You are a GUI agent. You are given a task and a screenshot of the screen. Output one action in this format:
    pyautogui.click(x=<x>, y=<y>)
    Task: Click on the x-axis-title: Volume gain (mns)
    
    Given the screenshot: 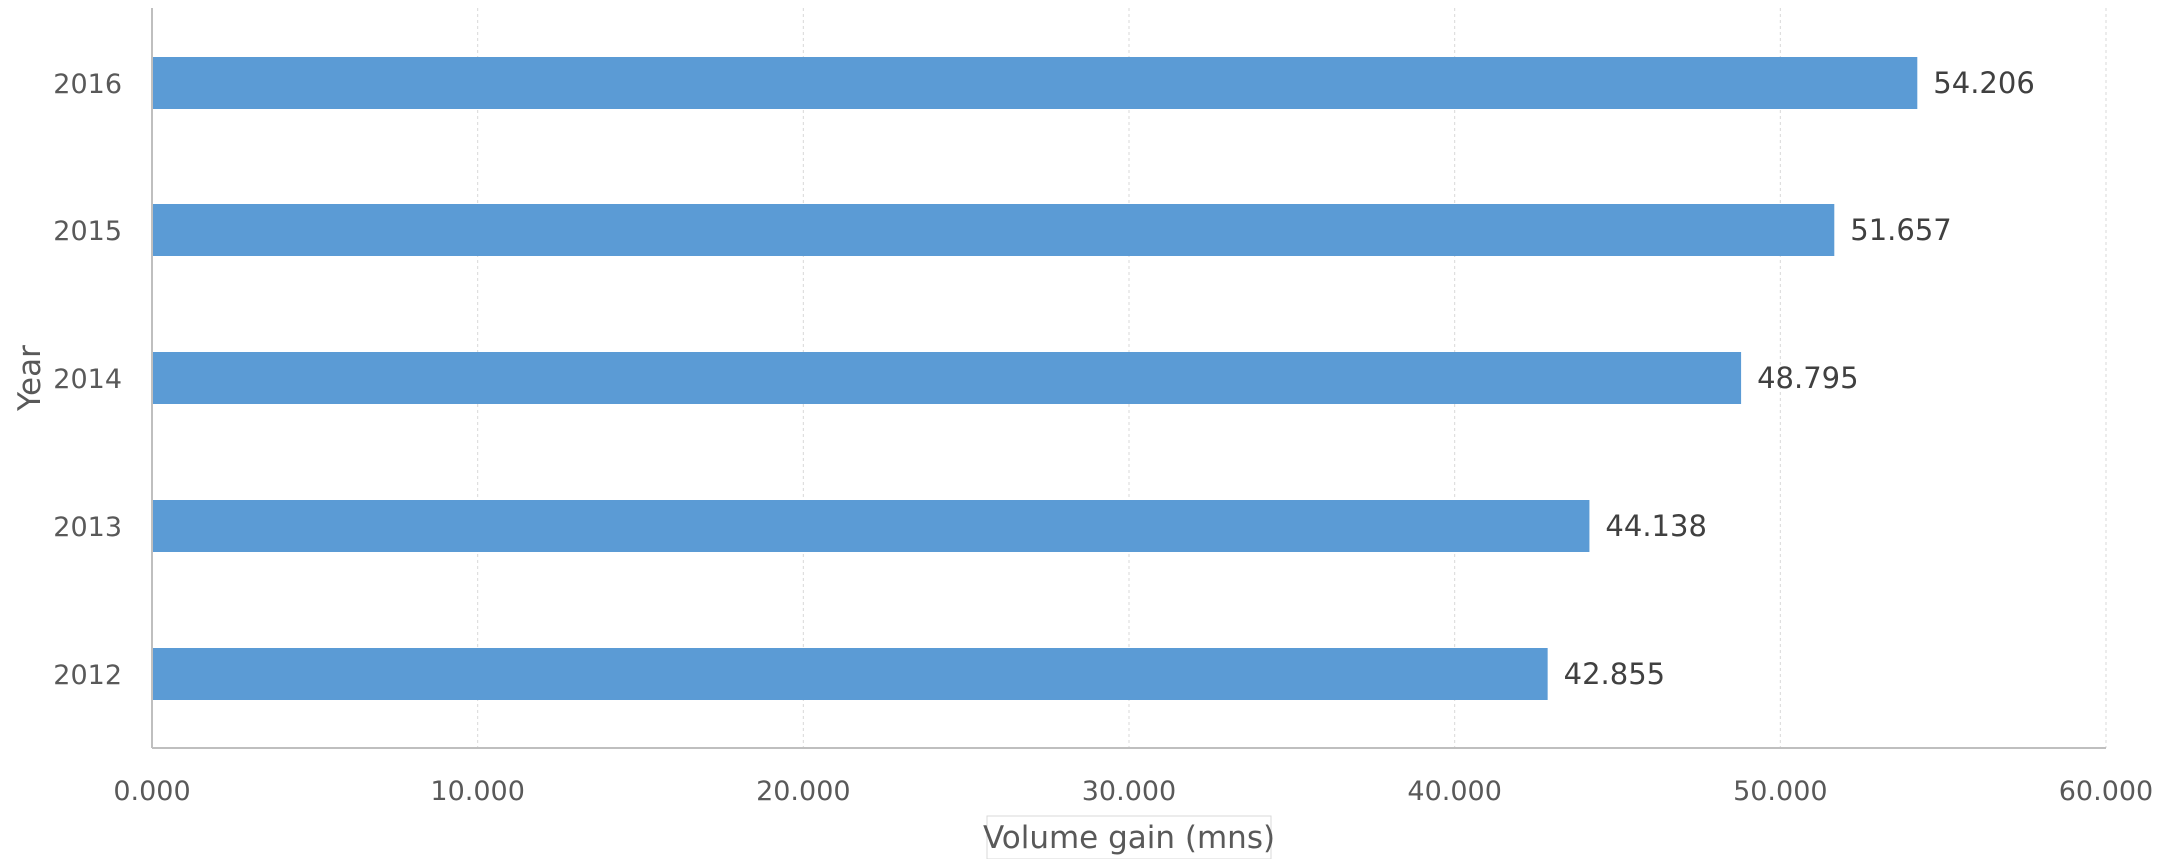 What is the action you would take?
    pyautogui.click(x=1129, y=838)
    